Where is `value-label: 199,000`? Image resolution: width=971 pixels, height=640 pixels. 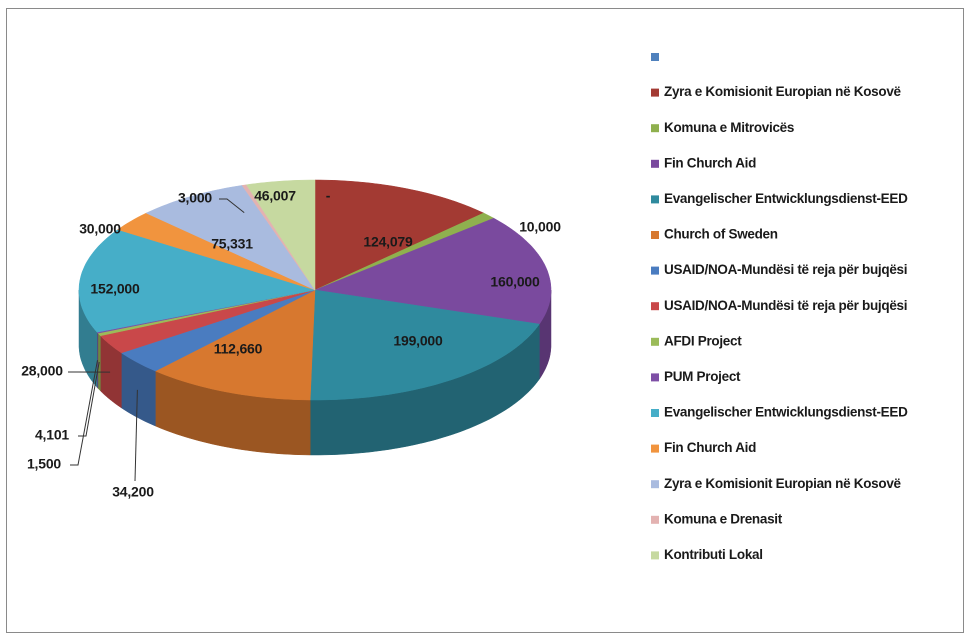 value-label: 199,000 is located at coordinates (418, 341).